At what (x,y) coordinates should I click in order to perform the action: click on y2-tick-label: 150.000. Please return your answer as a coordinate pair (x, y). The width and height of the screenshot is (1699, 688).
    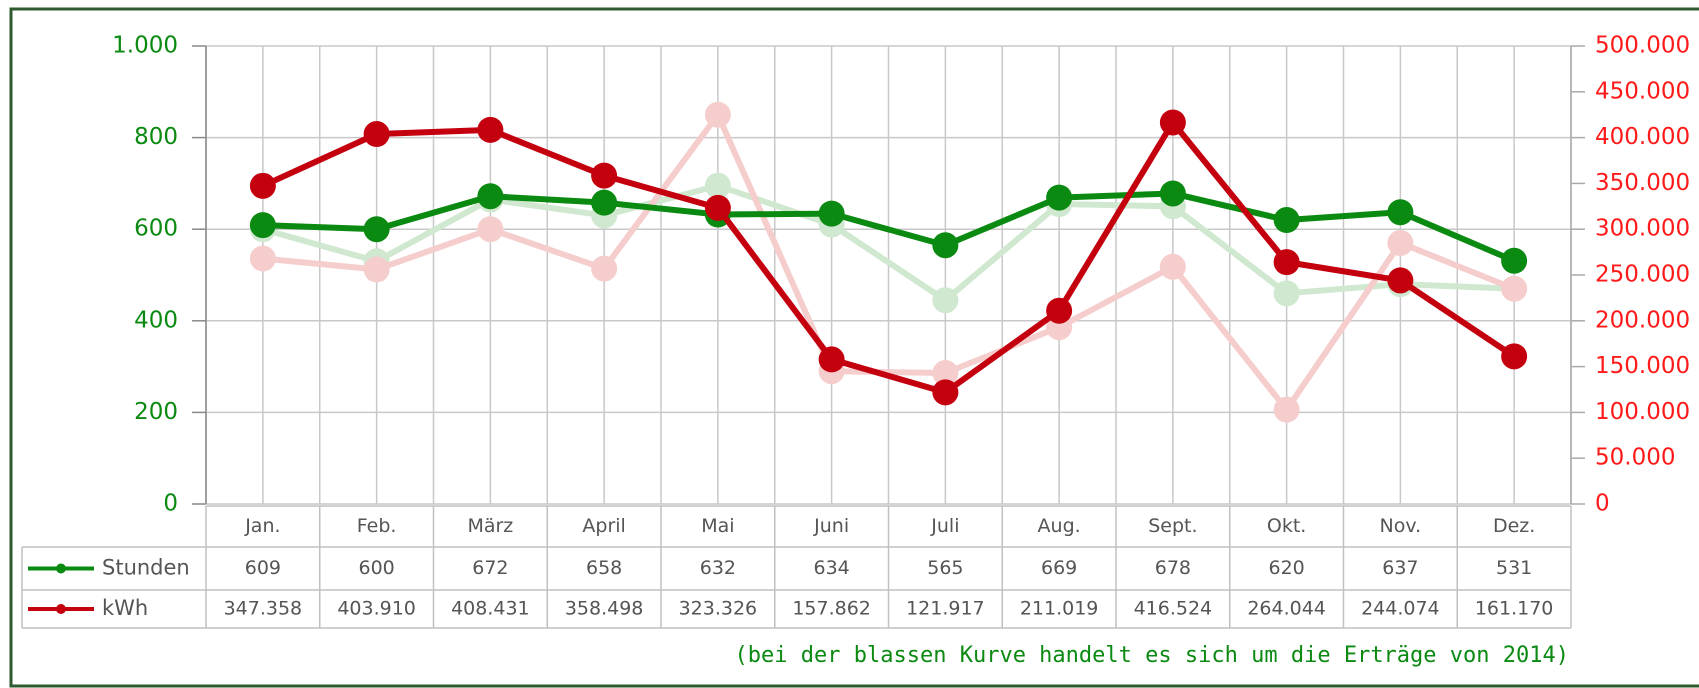
    Looking at the image, I should click on (1642, 366).